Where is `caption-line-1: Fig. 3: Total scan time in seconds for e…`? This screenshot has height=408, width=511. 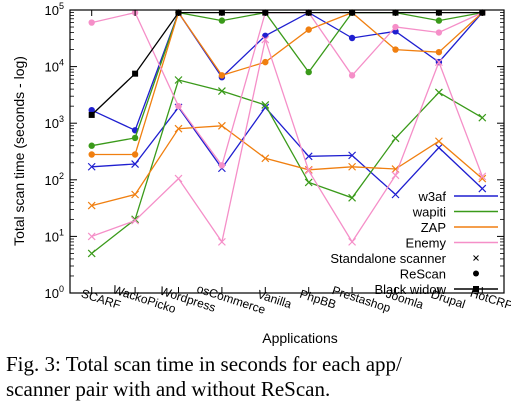
caption-line-1: Fig. 3: Total scan time in seconds for e… is located at coordinates (204, 364).